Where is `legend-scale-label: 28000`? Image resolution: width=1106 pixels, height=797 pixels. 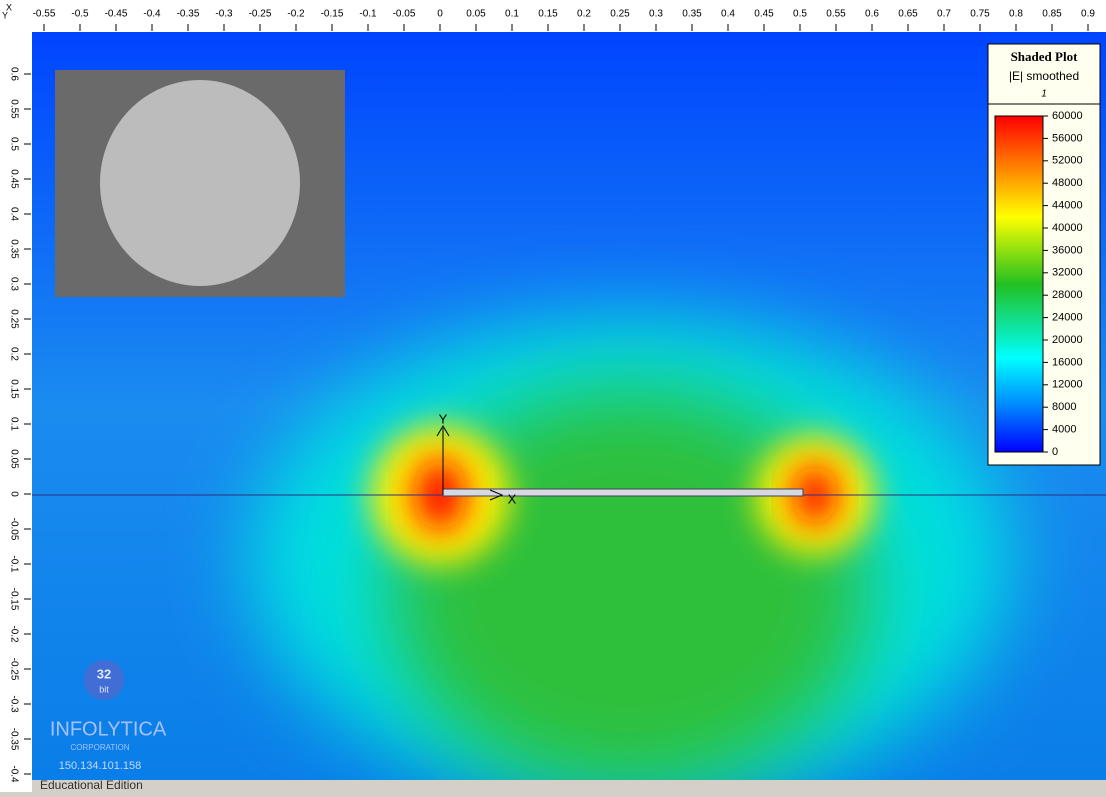 legend-scale-label: 28000 is located at coordinates (1067, 295).